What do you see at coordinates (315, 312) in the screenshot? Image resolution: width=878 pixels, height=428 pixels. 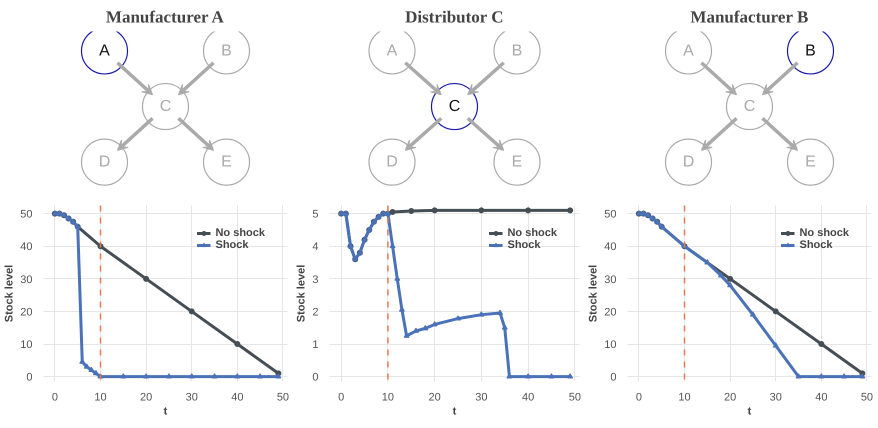 I see `y-tick-label: 2` at bounding box center [315, 312].